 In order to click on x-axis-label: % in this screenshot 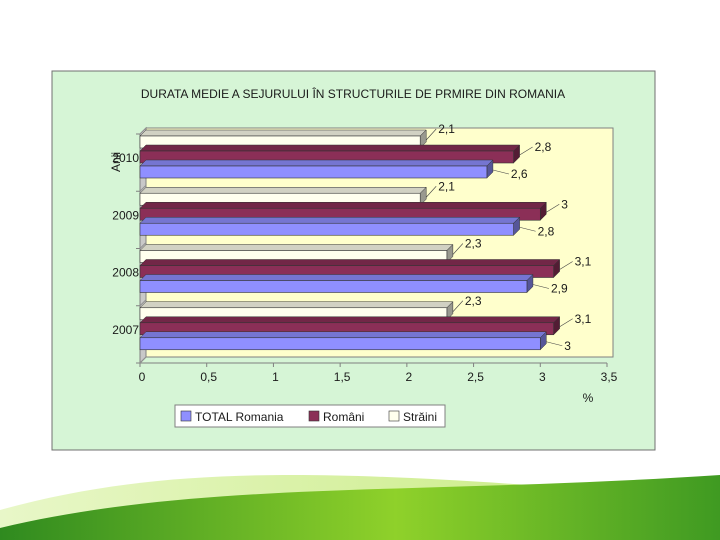, I will do `click(588, 398)`.